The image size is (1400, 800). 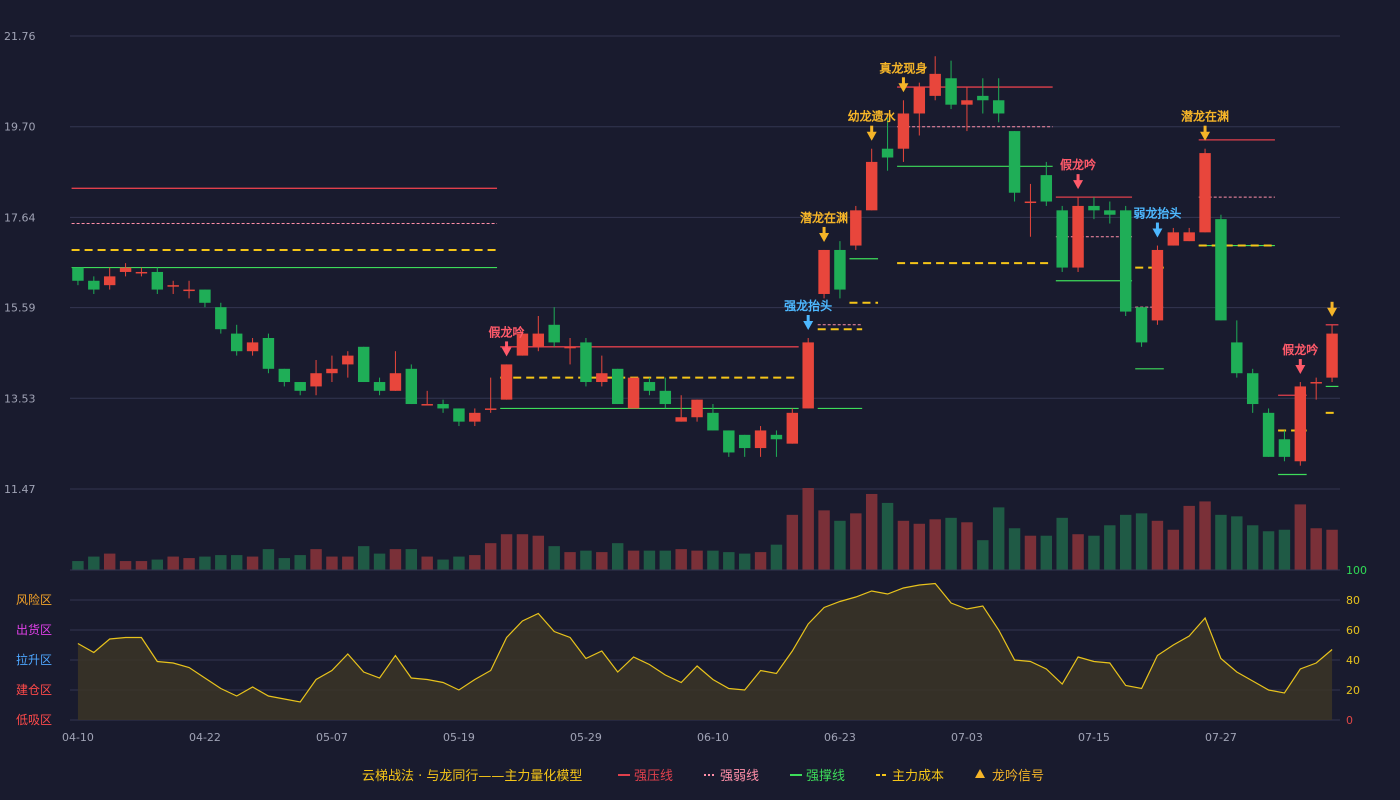 What do you see at coordinates (703, 776) in the screenshot?
I see `legend: 云梯战法 · 与龙同行——主力量化模型 强压线 强弱线 强撑线 主力成本 龙吟信号` at bounding box center [703, 776].